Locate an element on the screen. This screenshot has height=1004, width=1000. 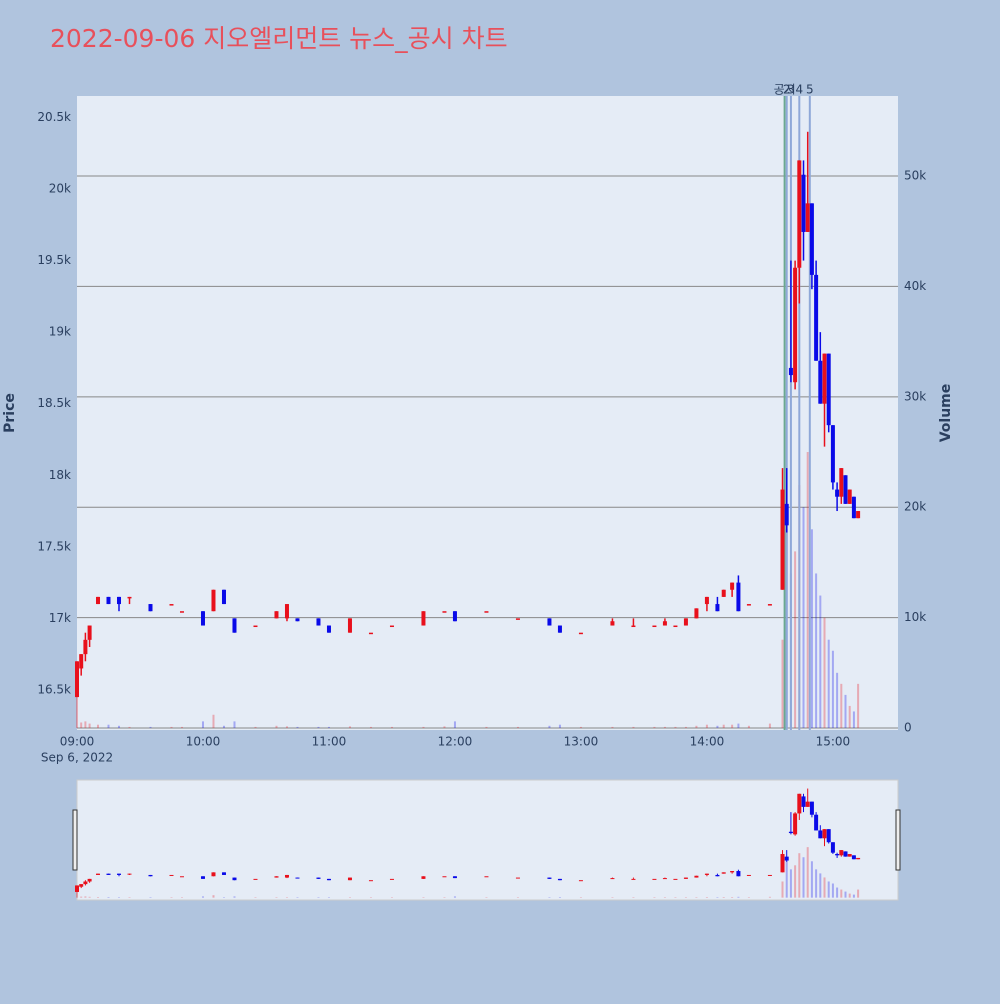
y-tick-label: 17k is located at coordinates (60, 618).